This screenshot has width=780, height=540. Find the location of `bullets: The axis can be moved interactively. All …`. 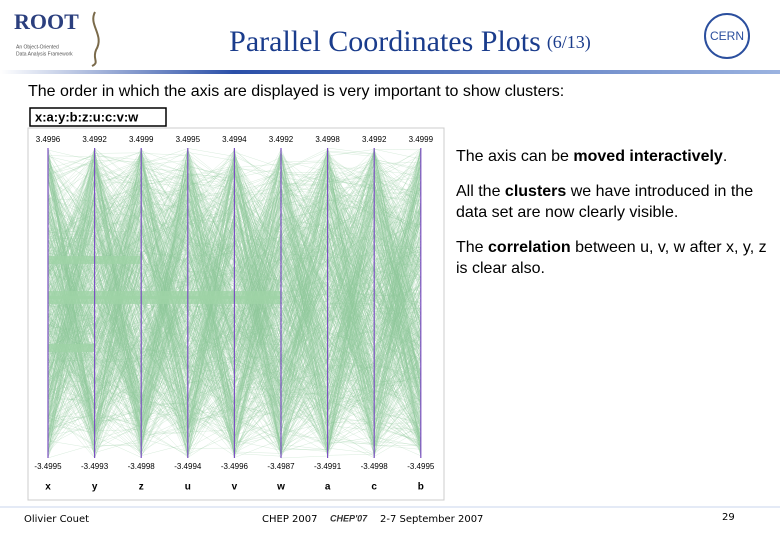

bullets: The axis can be moved interactively. All … is located at coordinates (612, 219).